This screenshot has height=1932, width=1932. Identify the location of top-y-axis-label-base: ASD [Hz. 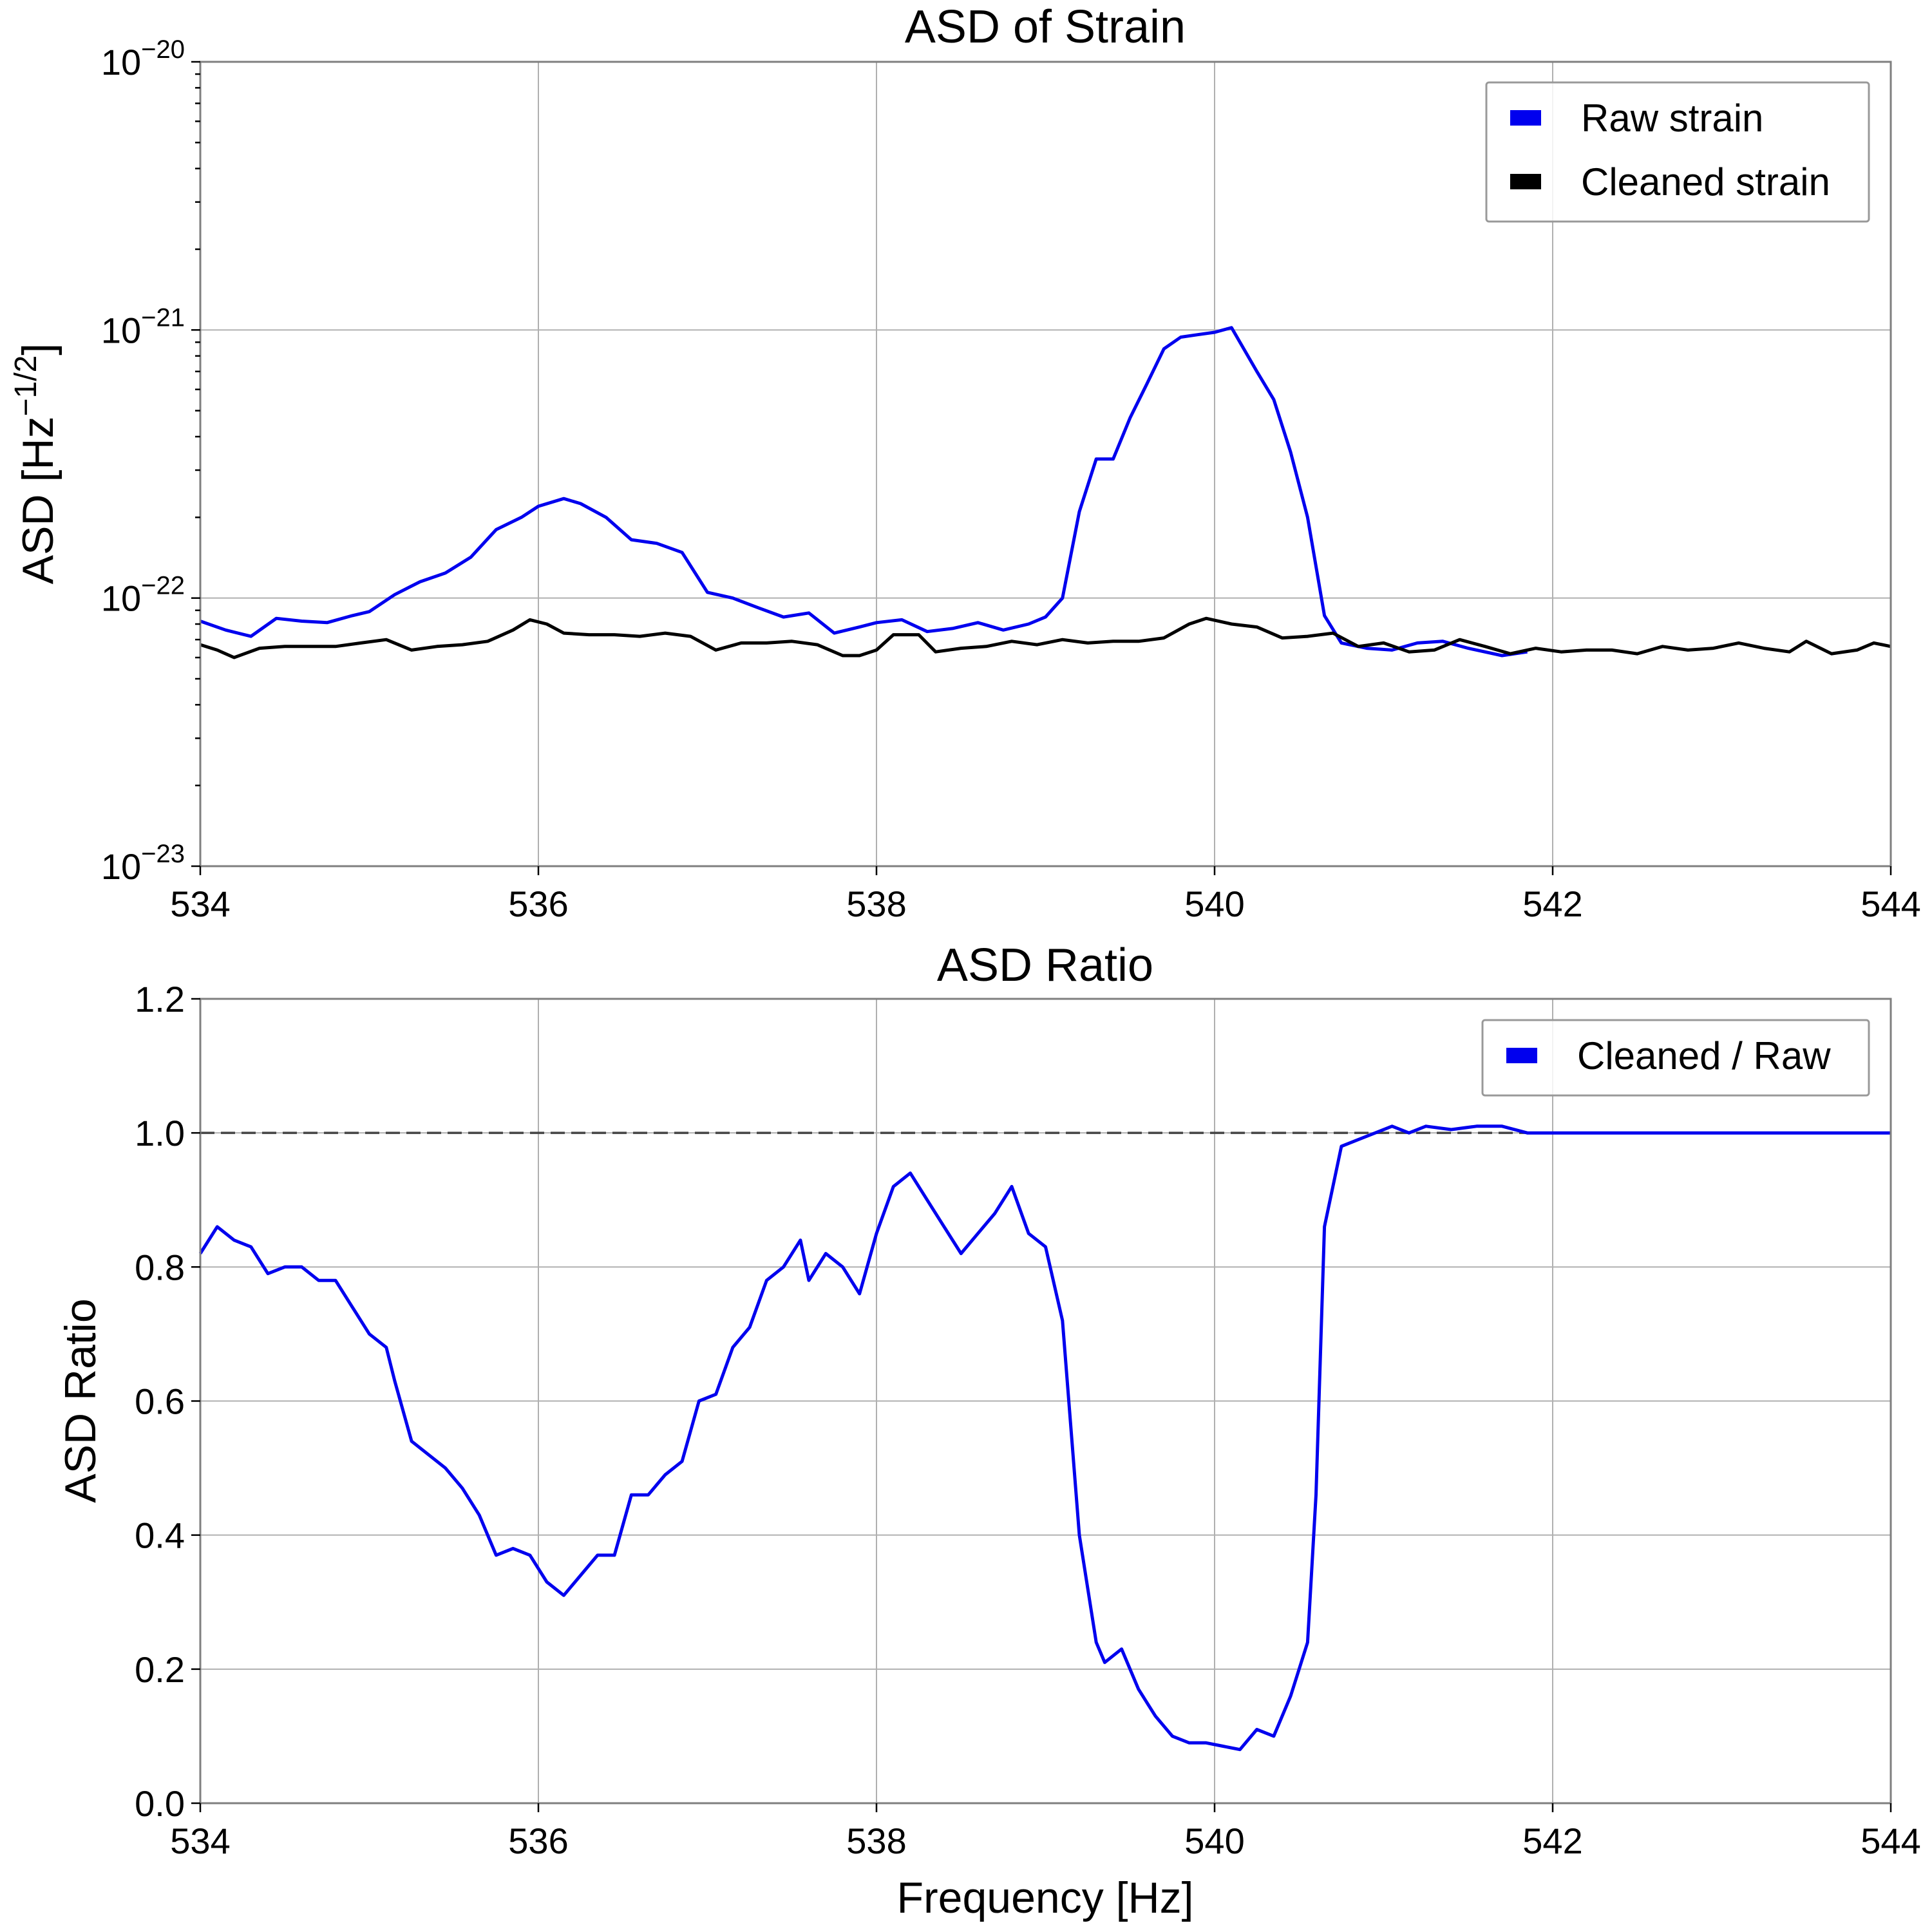
(38, 500).